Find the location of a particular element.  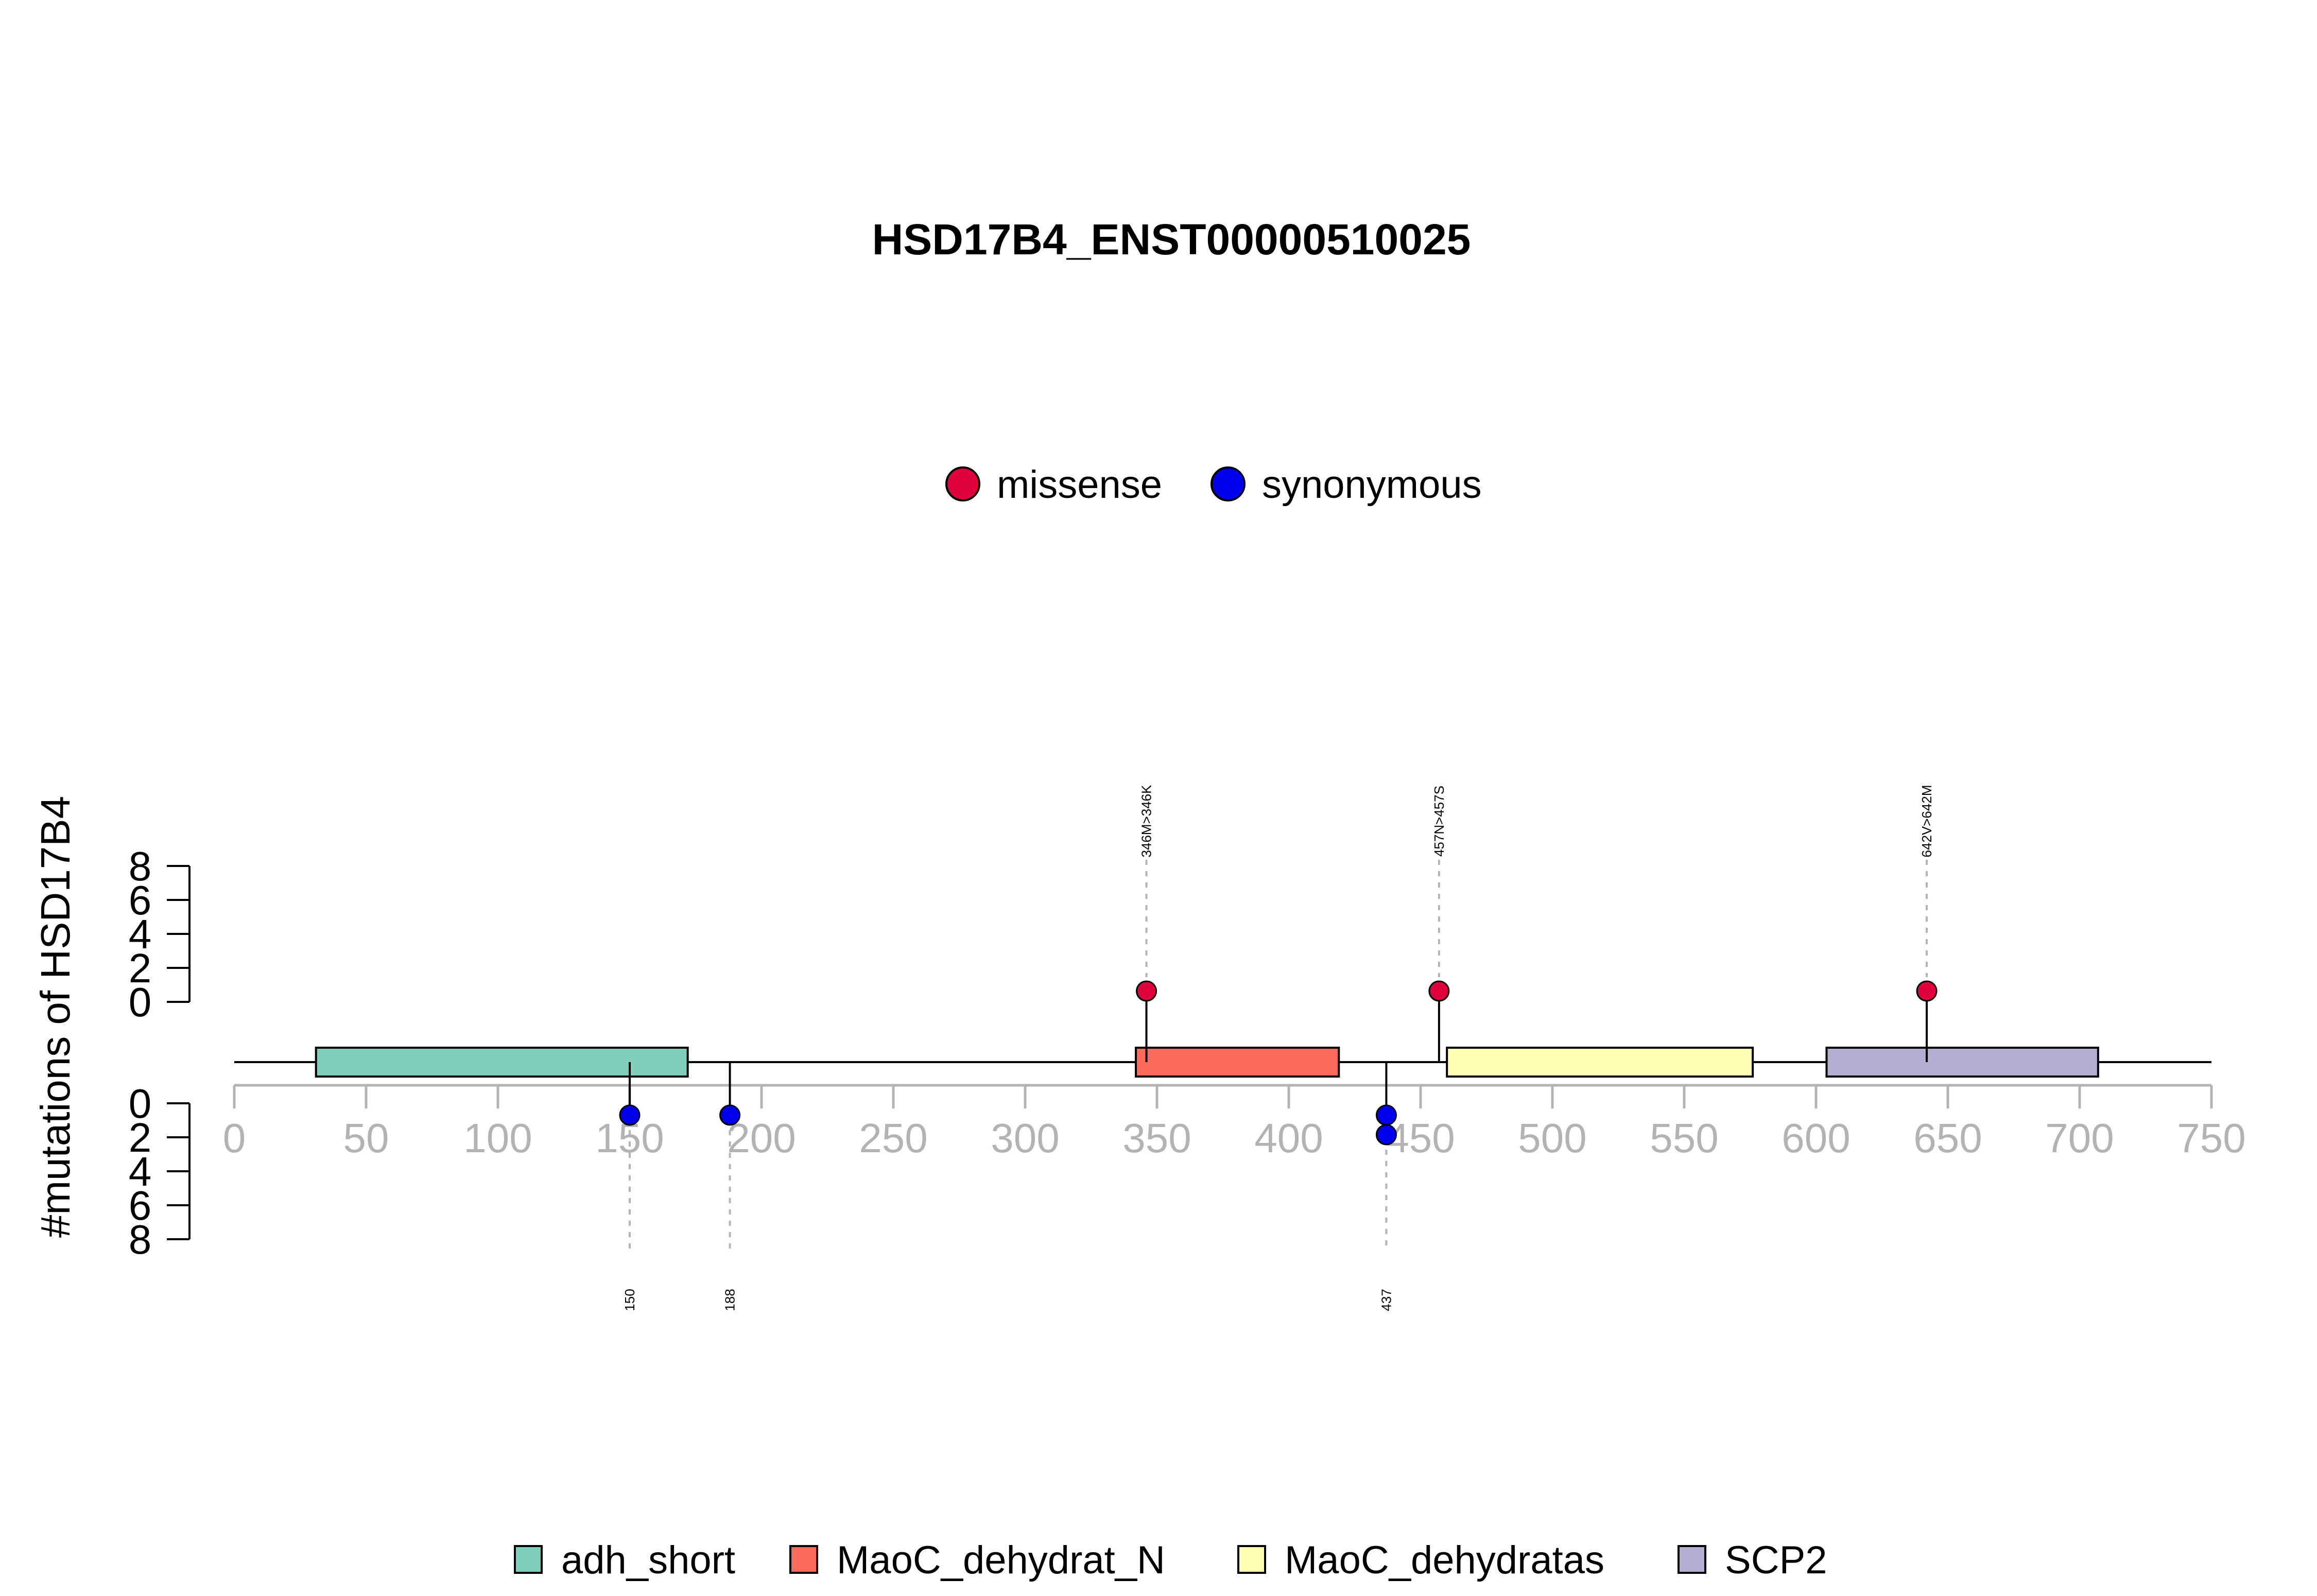

mutation-legend: missense synonymous is located at coordinates (1213, 485).